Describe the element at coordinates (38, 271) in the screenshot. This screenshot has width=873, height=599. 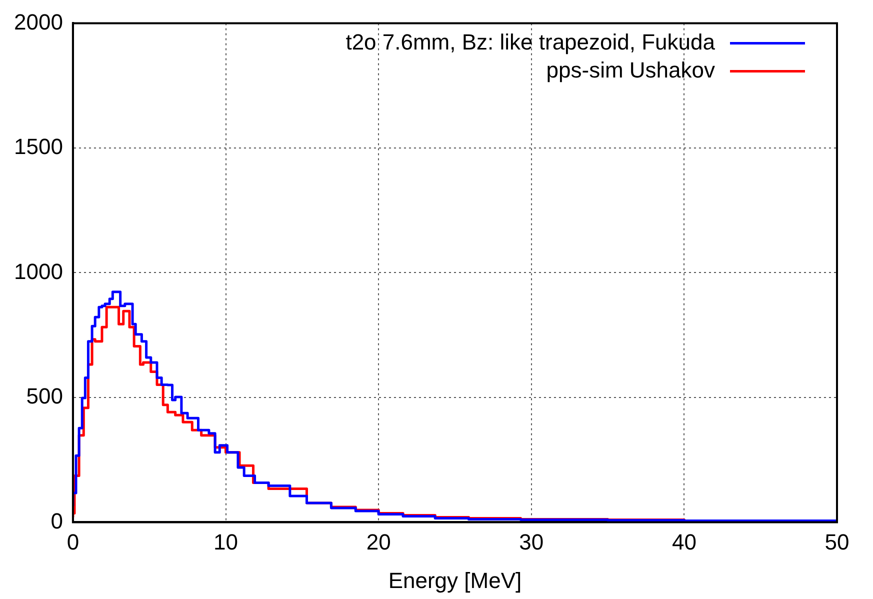
I see `y-tick-label: 1000` at that location.